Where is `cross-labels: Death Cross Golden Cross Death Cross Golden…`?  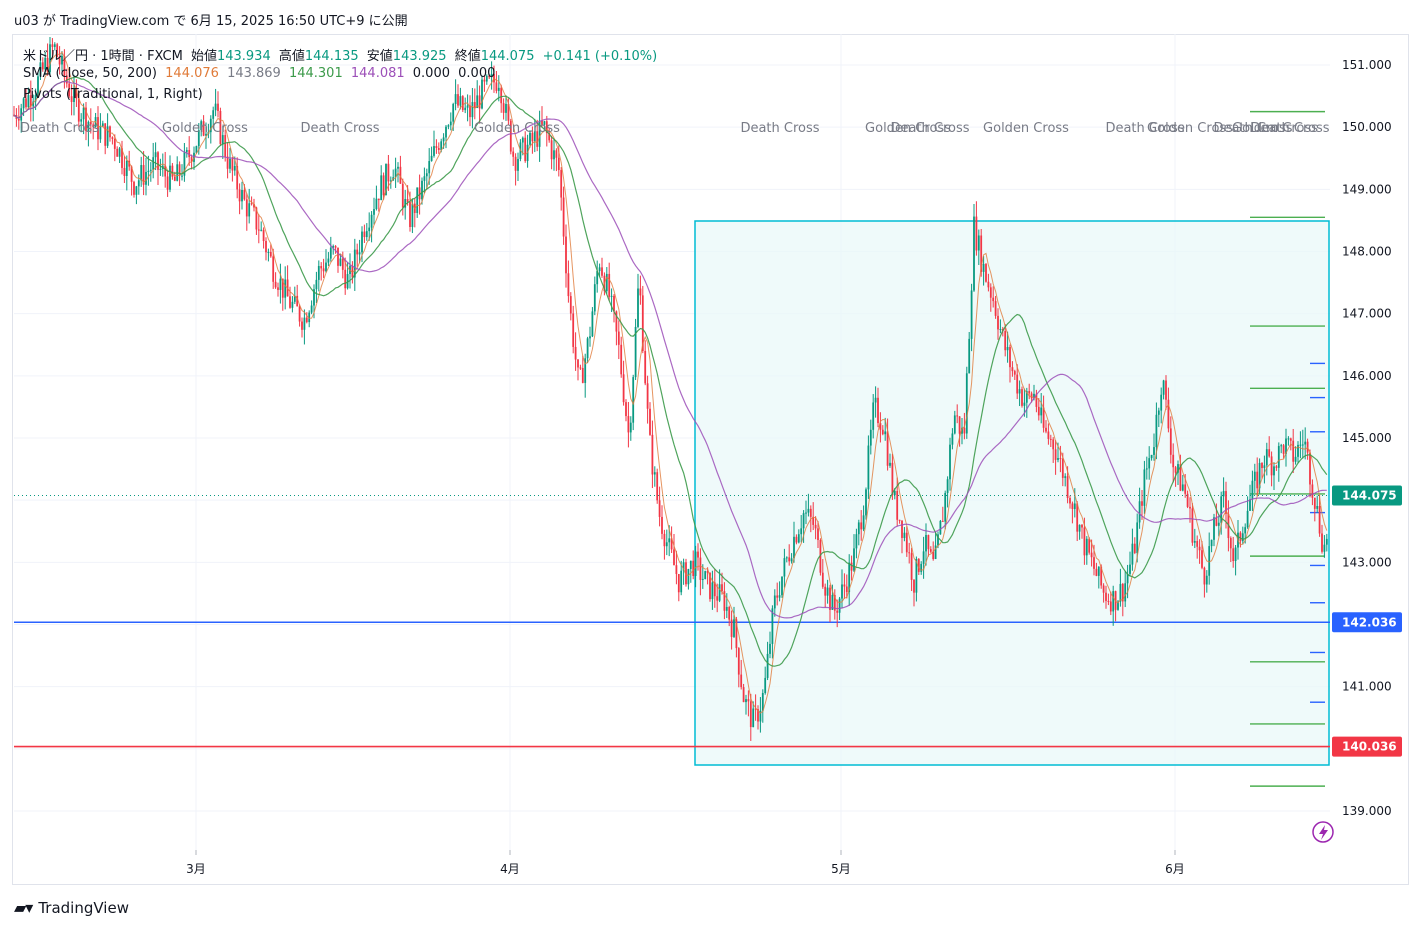 cross-labels: Death Cross Golden Cross Death Cross Golden… is located at coordinates (675, 128).